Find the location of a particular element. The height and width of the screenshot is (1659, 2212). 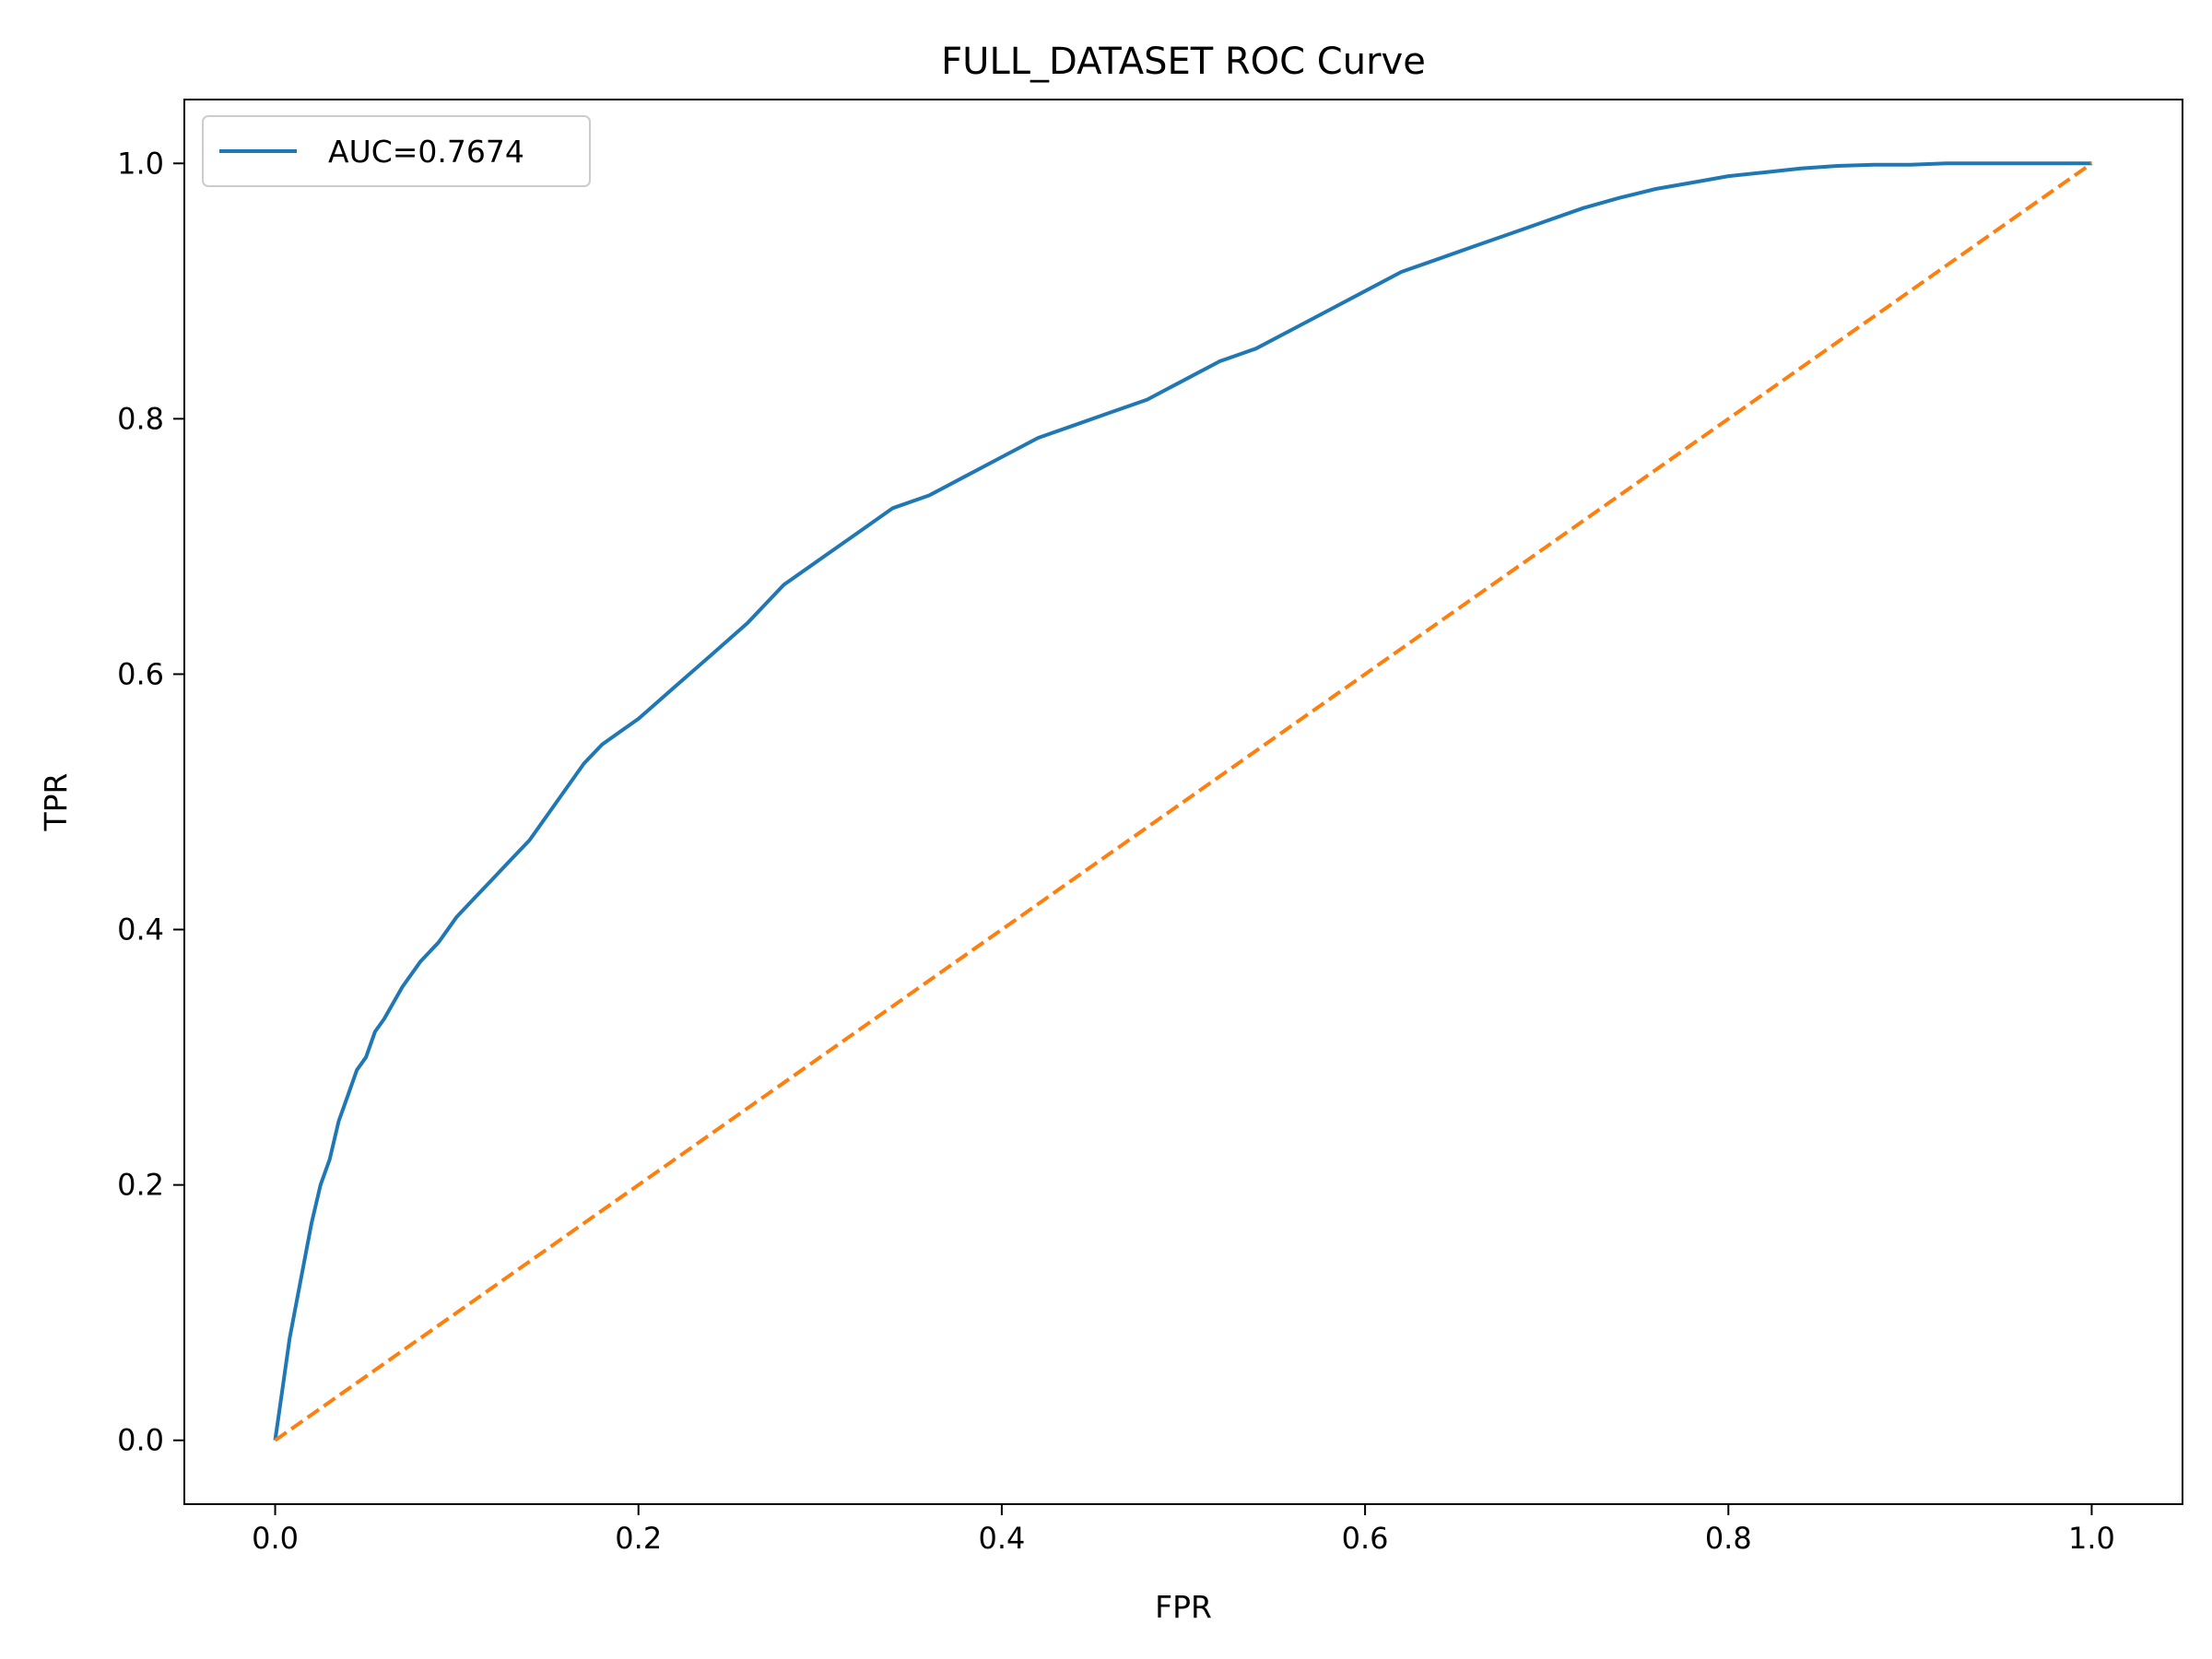

y-axis-label: TPR is located at coordinates (56, 802).